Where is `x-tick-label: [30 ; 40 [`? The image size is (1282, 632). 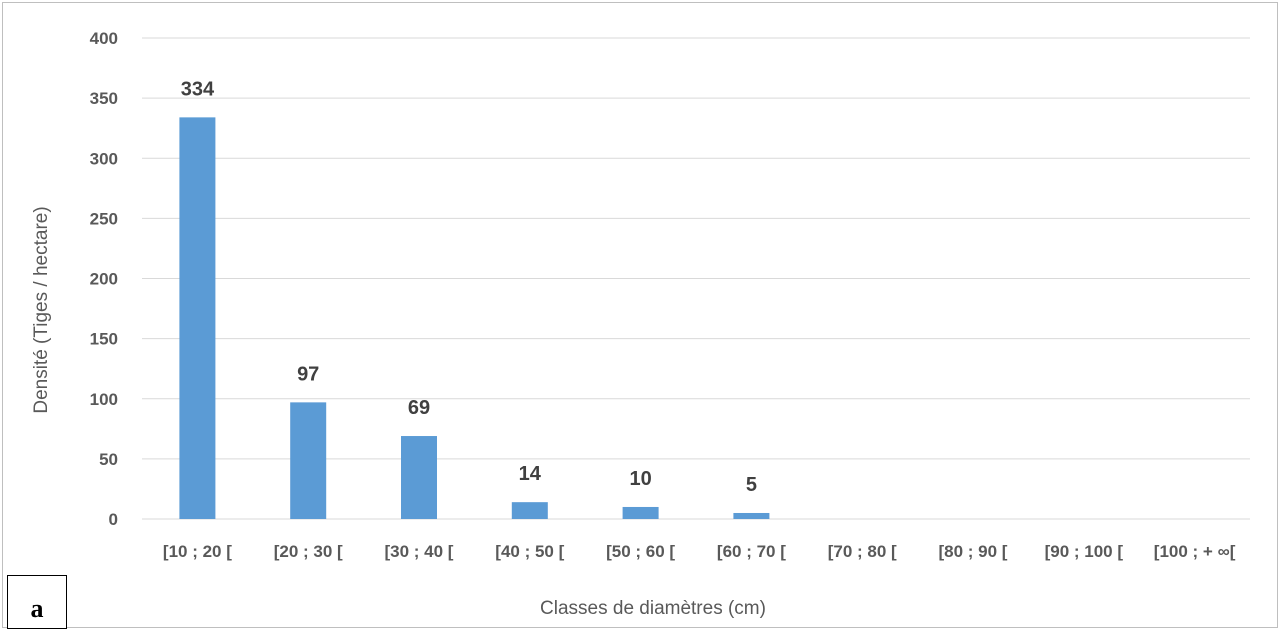 x-tick-label: [30 ; 40 [ is located at coordinates (419, 551).